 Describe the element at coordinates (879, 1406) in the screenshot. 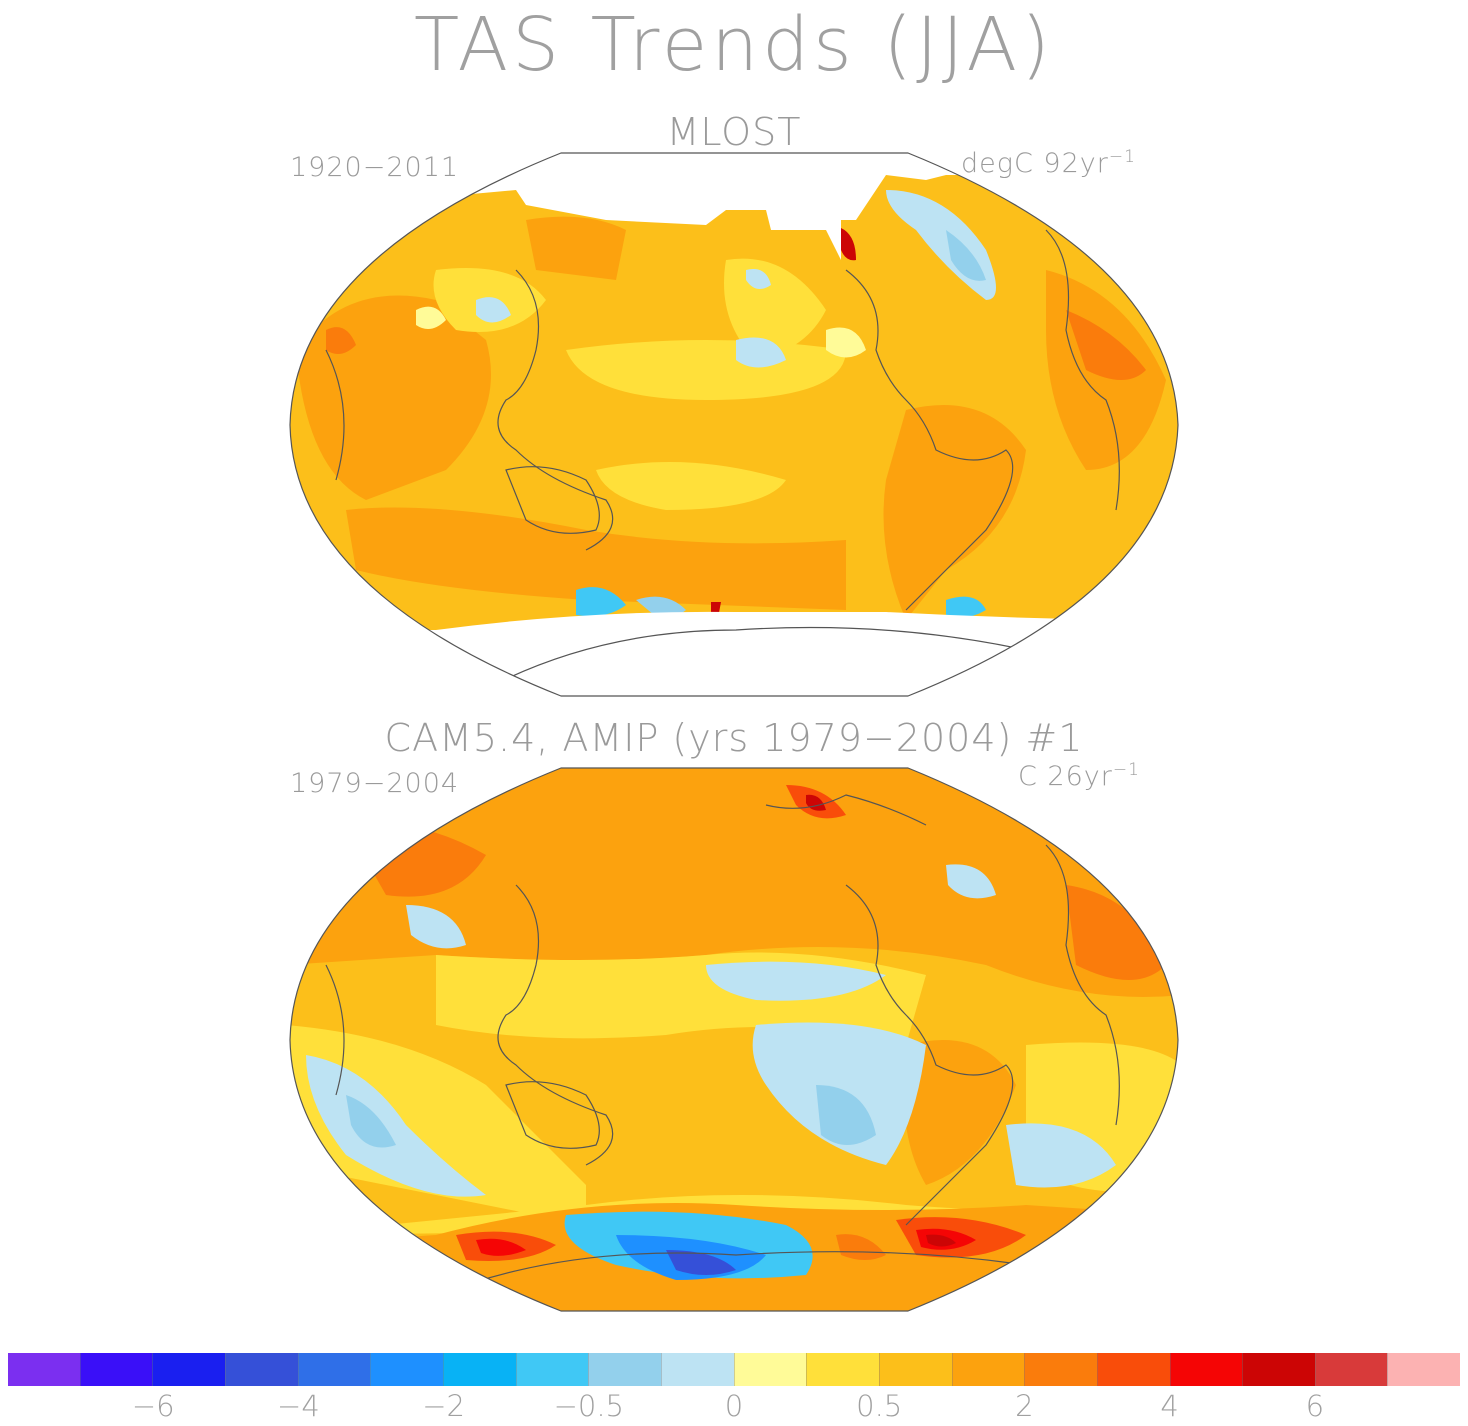

I see `colorbar-tick-label: 0.5` at that location.